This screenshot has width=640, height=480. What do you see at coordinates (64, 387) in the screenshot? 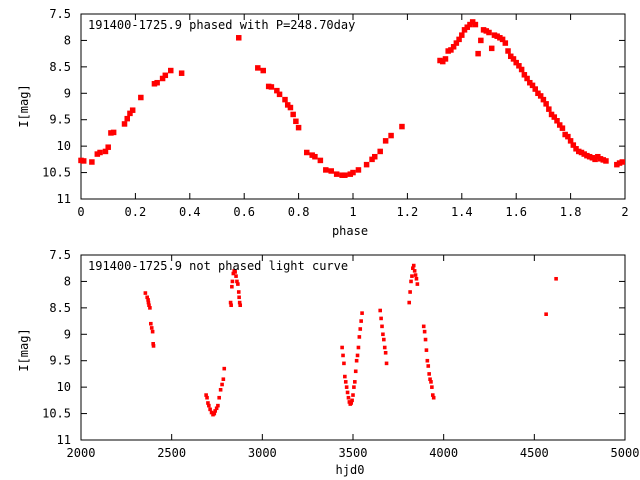
I see `unphased-y-tick-label: 10` at bounding box center [64, 387].